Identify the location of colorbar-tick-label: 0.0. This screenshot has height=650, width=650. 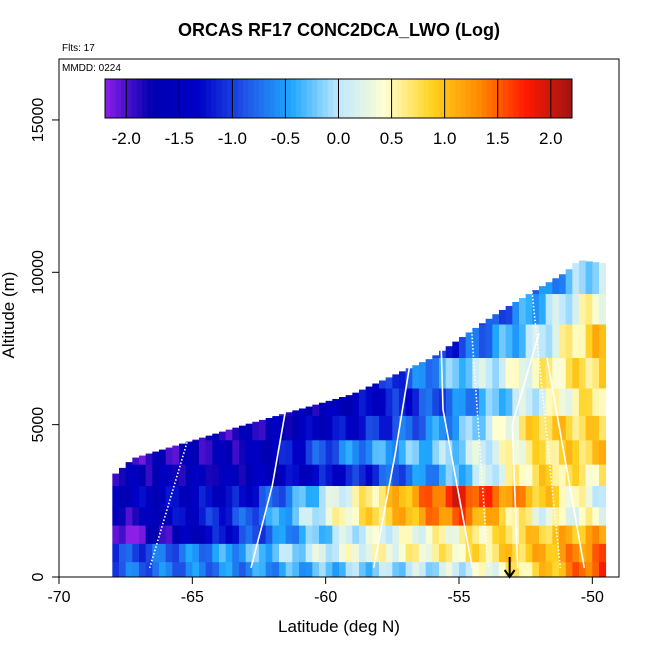
(339, 138).